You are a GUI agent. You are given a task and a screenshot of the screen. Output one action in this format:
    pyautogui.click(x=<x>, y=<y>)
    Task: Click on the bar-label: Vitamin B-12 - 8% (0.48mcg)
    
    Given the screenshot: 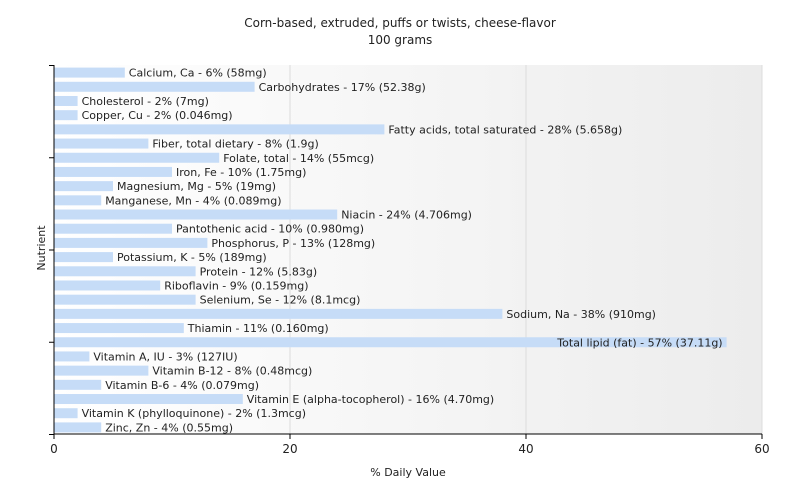 What is the action you would take?
    pyautogui.click(x=232, y=371)
    